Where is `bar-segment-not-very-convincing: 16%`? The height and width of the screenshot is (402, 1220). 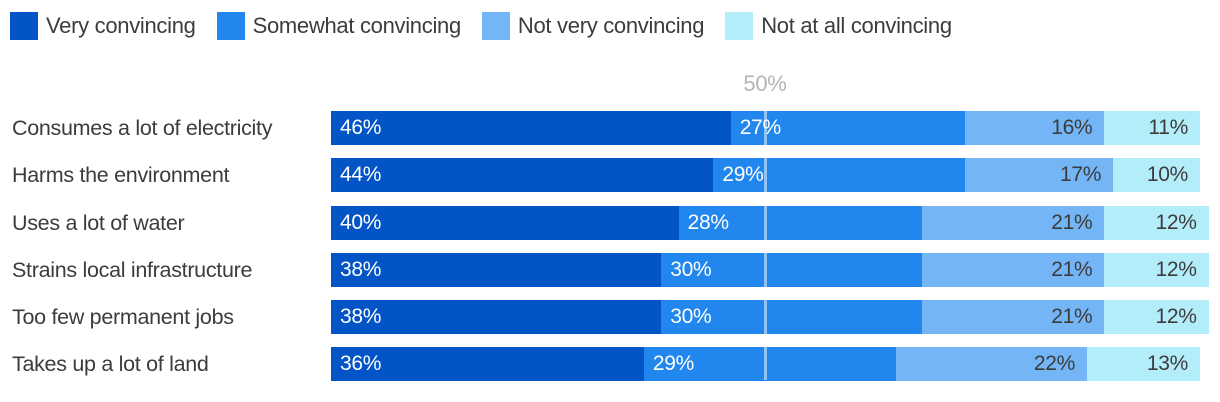 bar-segment-not-very-convincing: 16% is located at coordinates (1035, 128).